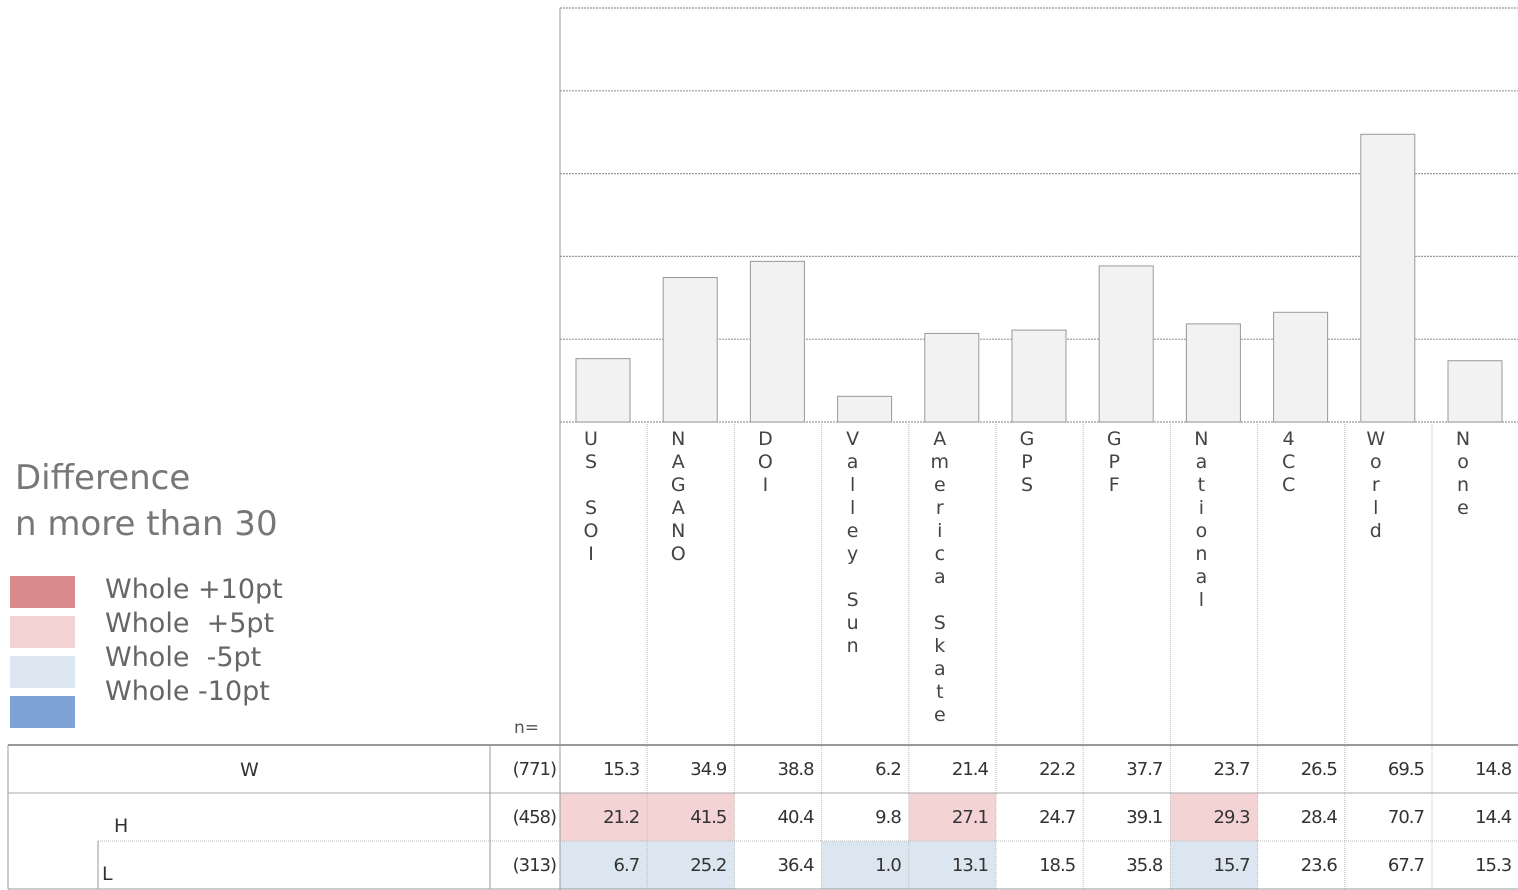  I want to click on category-label: Valley Sun, so click(852, 543).